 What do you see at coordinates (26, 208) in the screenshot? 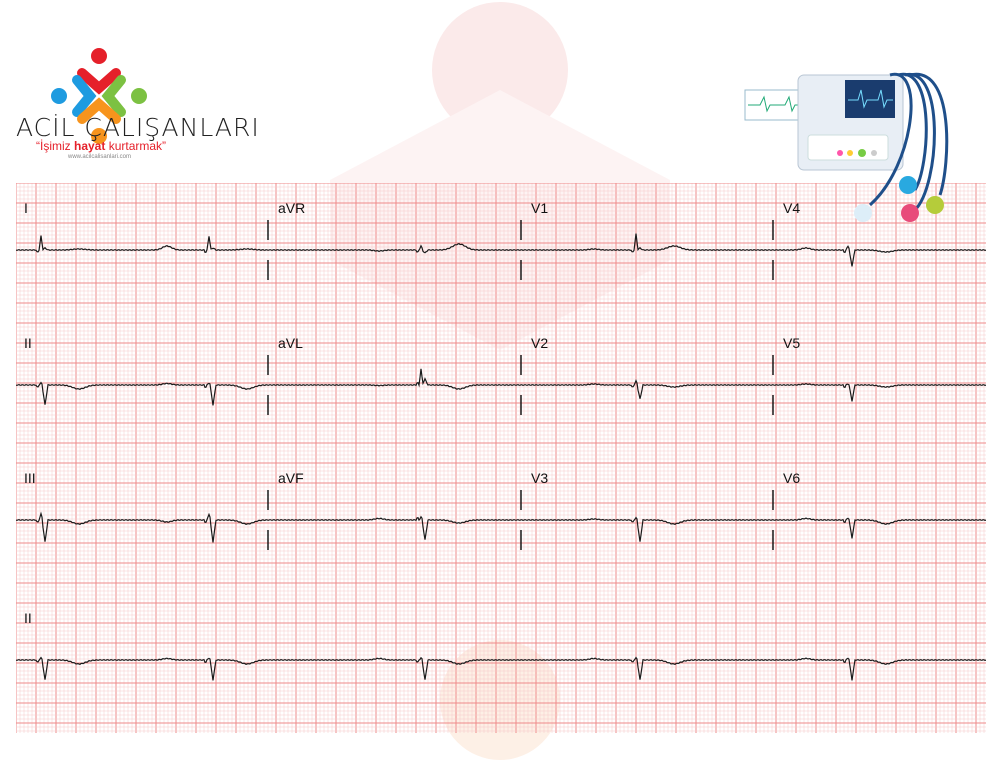
I see `lead-label: I` at bounding box center [26, 208].